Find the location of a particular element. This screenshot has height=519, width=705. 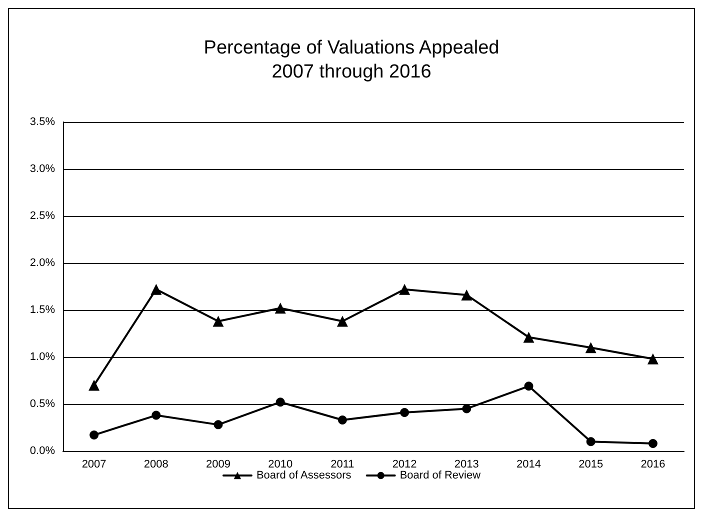

y-tick-label: 2.0% is located at coordinates (43, 263).